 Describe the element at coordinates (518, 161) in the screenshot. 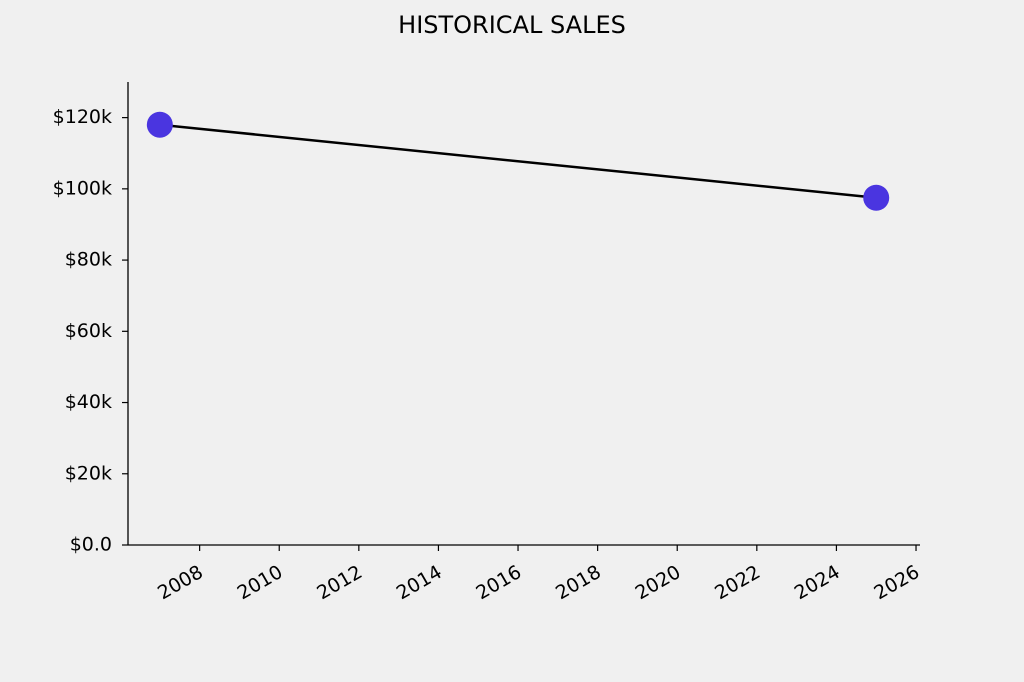

I see `line` at that location.